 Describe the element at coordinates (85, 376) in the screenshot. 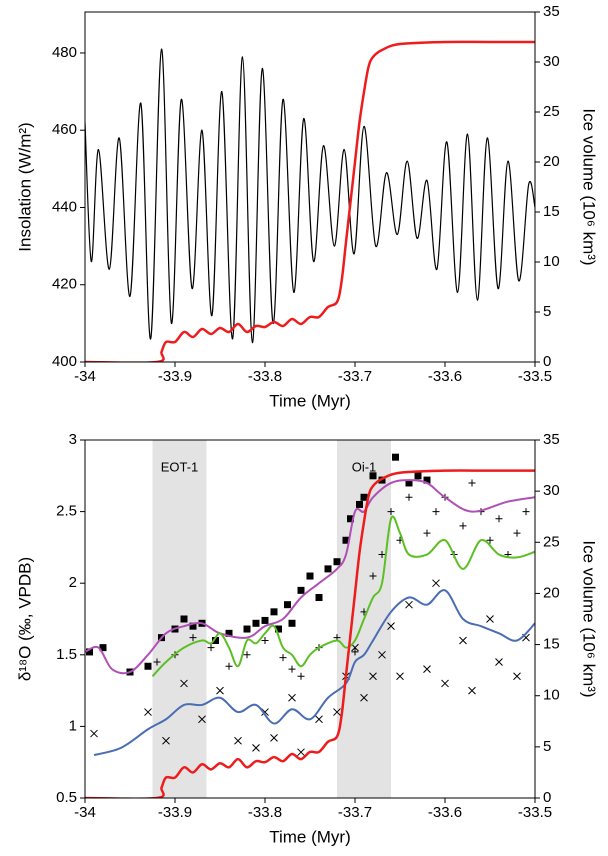

I see `x-tick-label: -34` at that location.